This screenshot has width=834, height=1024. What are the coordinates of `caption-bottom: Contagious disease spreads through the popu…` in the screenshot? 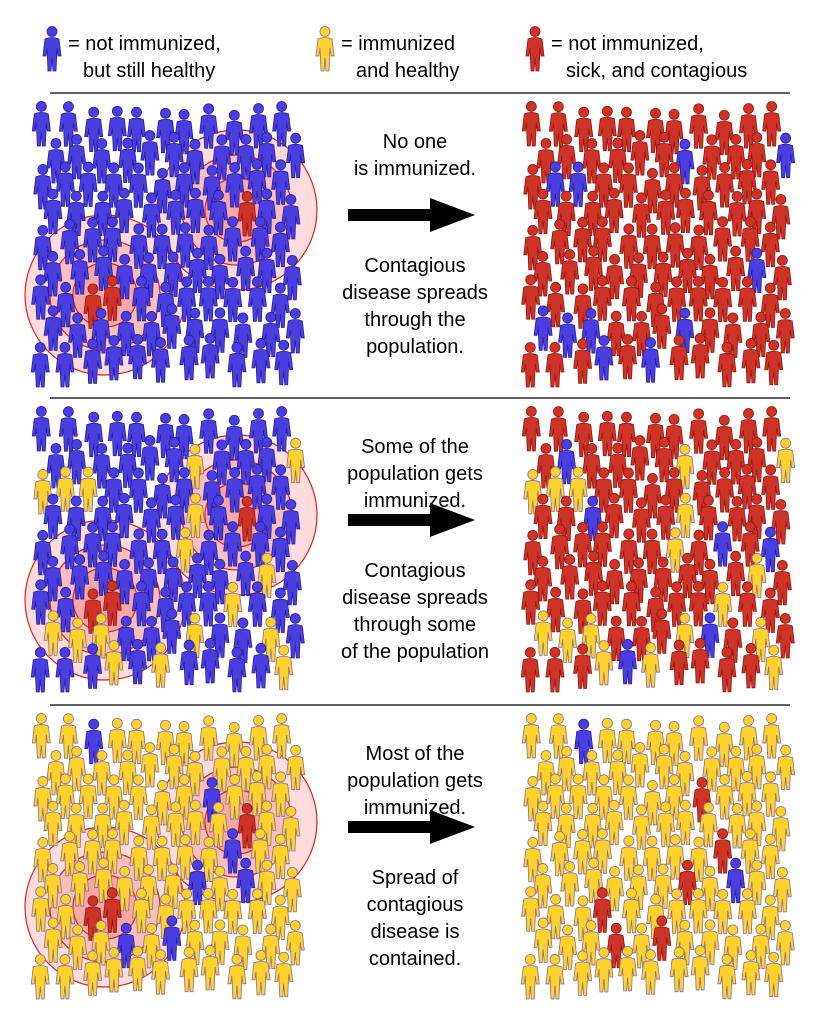 It's located at (415, 306).